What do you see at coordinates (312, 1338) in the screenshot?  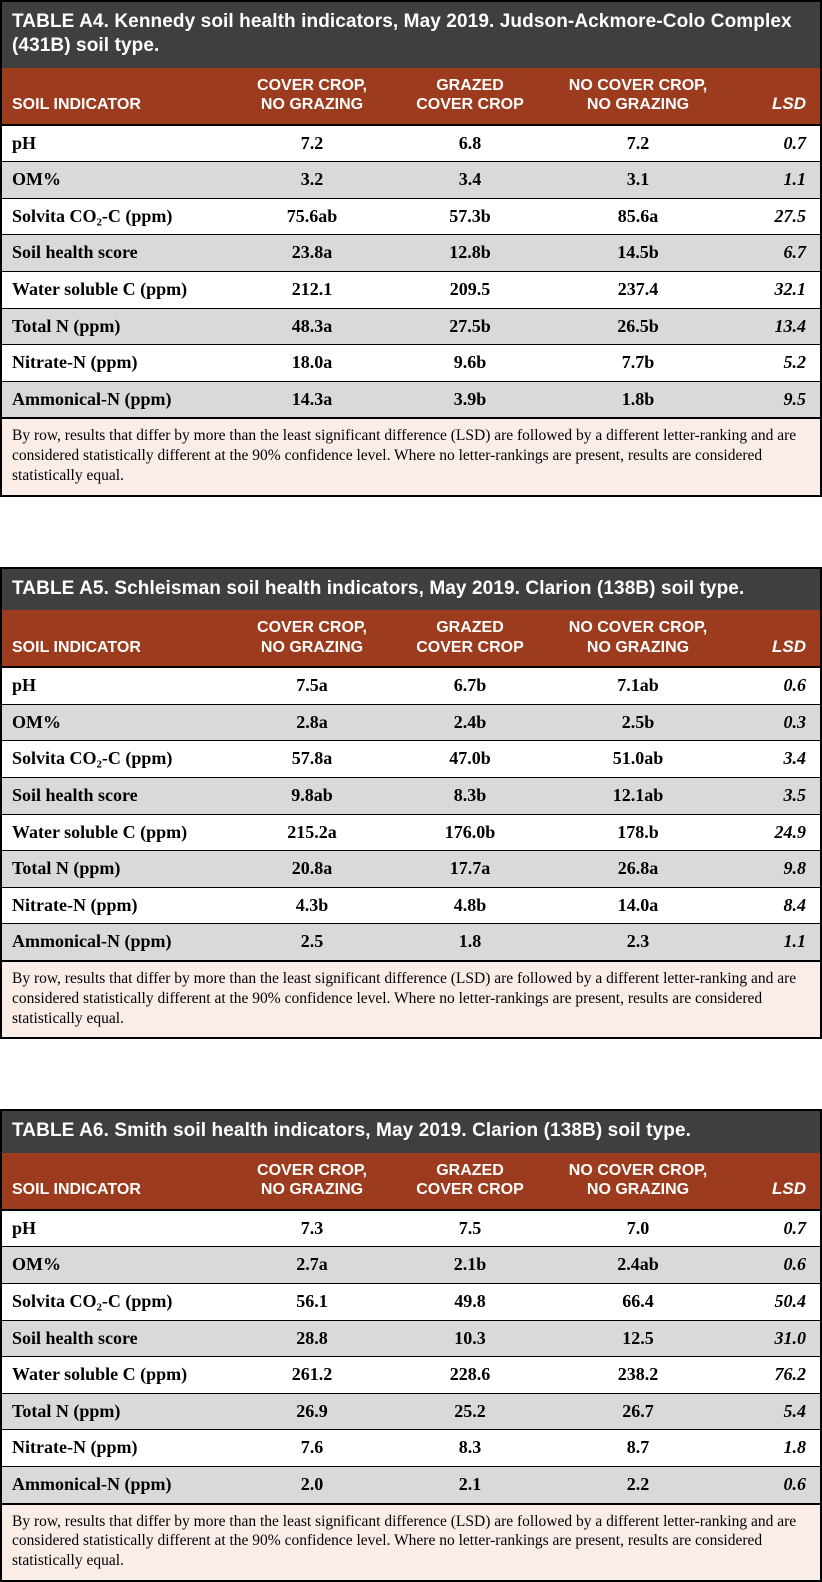 I see `value-cell: 28.8` at bounding box center [312, 1338].